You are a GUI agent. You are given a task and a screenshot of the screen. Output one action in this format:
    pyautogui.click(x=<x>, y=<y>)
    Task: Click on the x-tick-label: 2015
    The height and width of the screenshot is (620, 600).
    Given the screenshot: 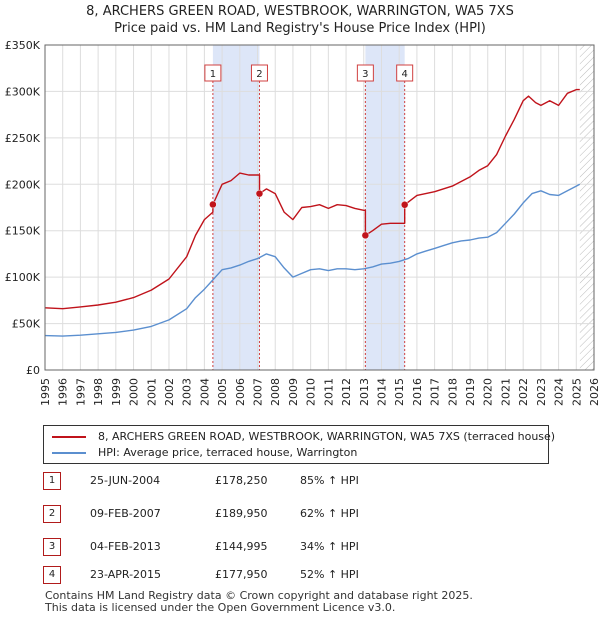 What is the action you would take?
    pyautogui.click(x=399, y=392)
    